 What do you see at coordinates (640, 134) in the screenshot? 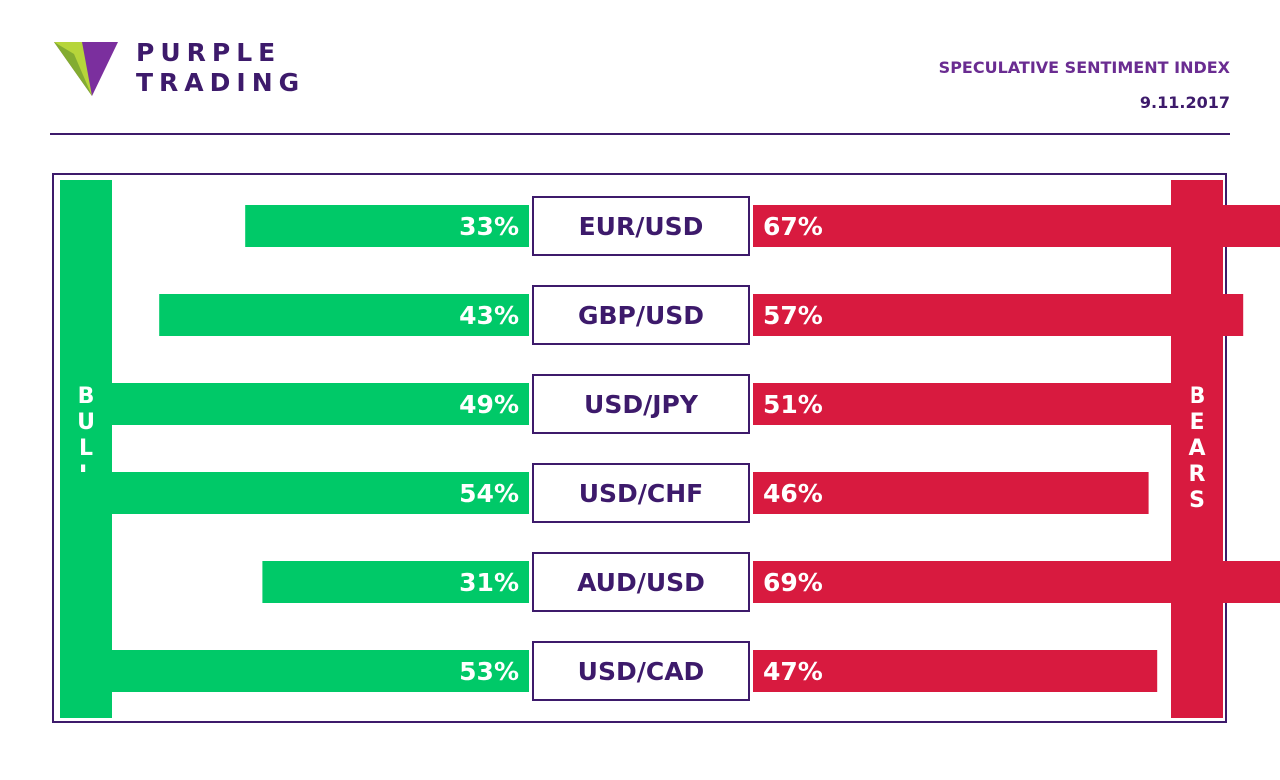
I see `header-divider` at bounding box center [640, 134].